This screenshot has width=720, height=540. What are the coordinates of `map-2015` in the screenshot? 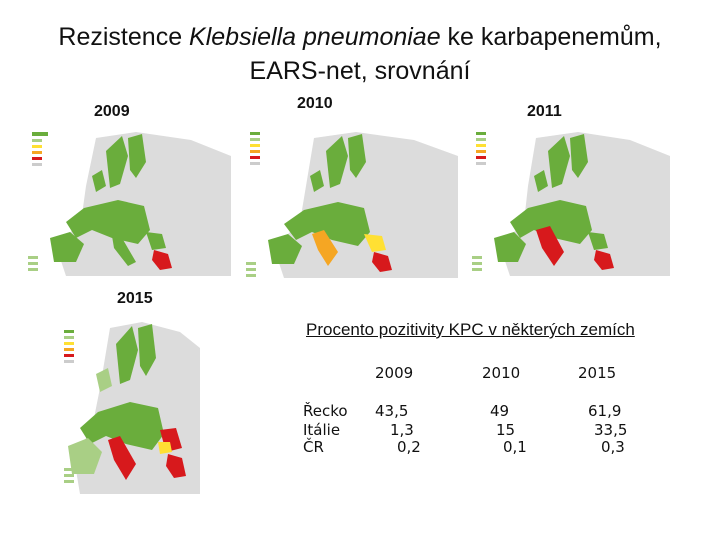 It's located at (130, 406).